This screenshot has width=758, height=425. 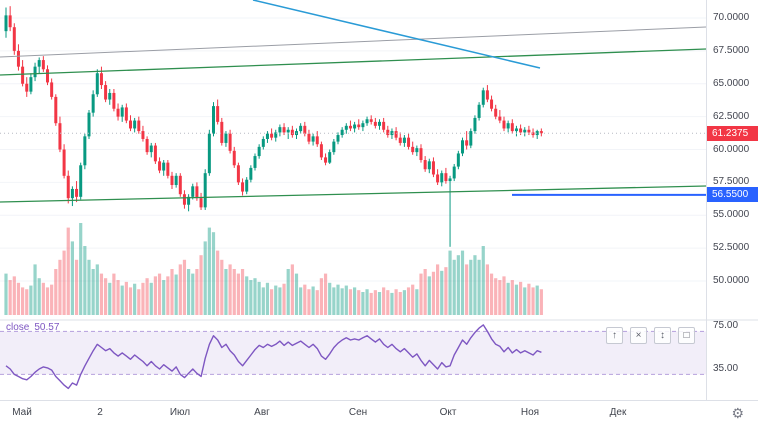 I want to click on last-price-badge: 61.2375, so click(x=732, y=133).